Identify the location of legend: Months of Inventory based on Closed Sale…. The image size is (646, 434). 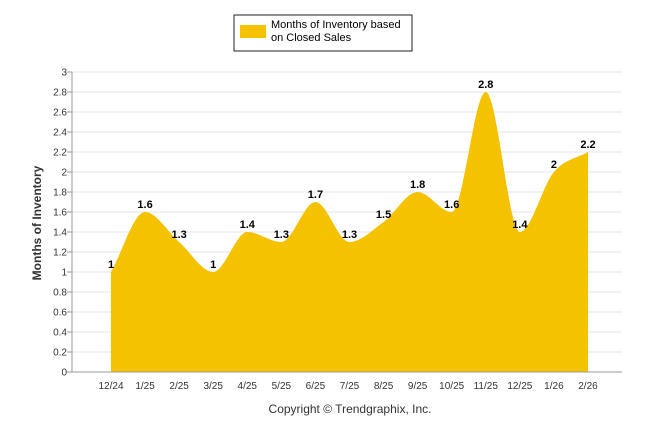
(323, 33).